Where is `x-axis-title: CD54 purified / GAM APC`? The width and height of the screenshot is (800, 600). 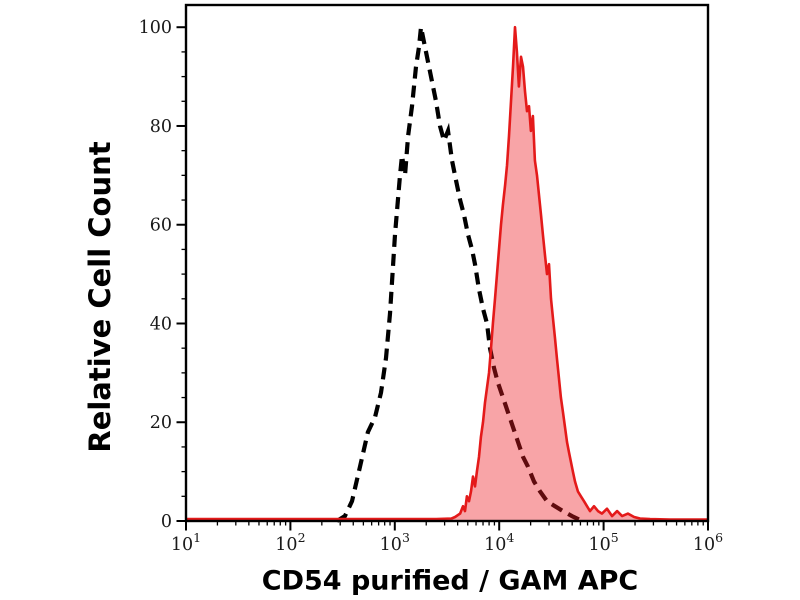 x-axis-title: CD54 purified / GAM APC is located at coordinates (450, 581).